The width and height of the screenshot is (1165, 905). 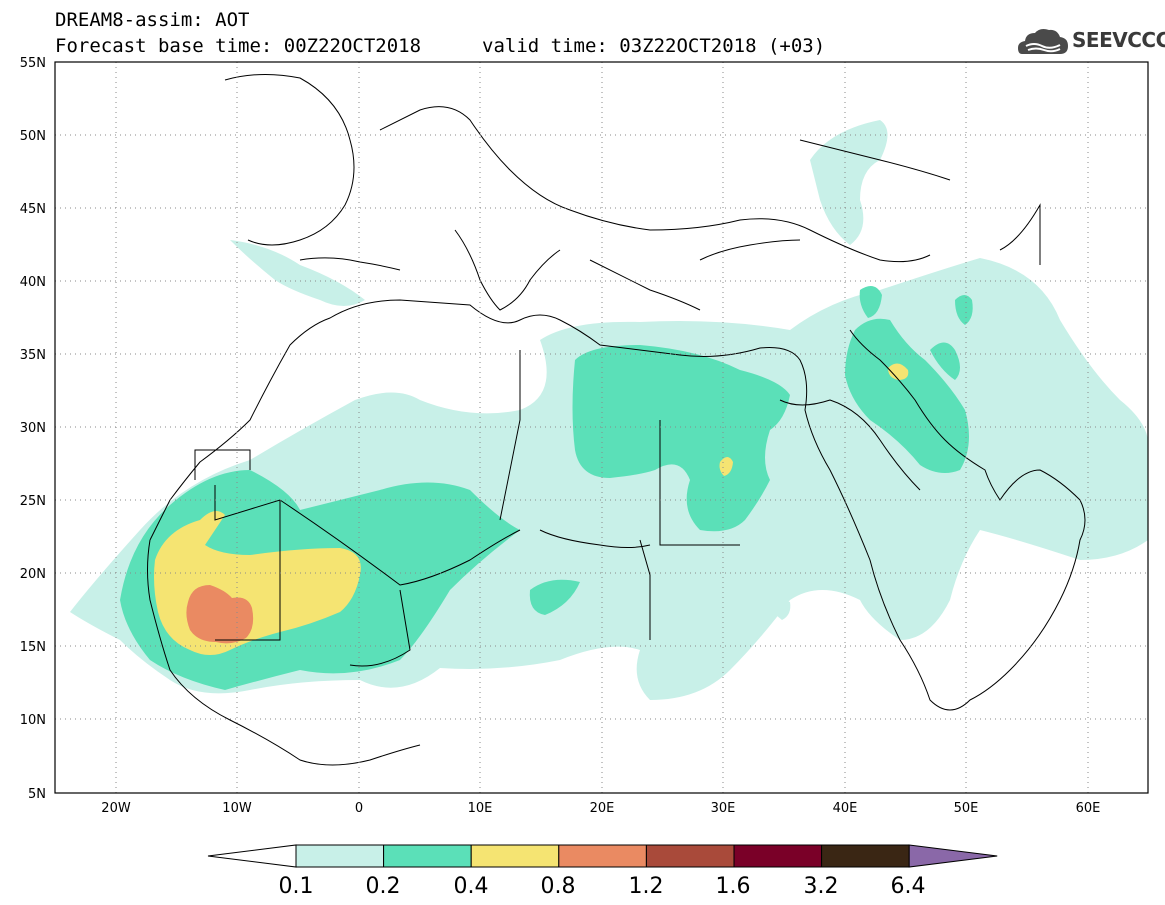 I want to click on lon-label: 20E, so click(x=602, y=808).